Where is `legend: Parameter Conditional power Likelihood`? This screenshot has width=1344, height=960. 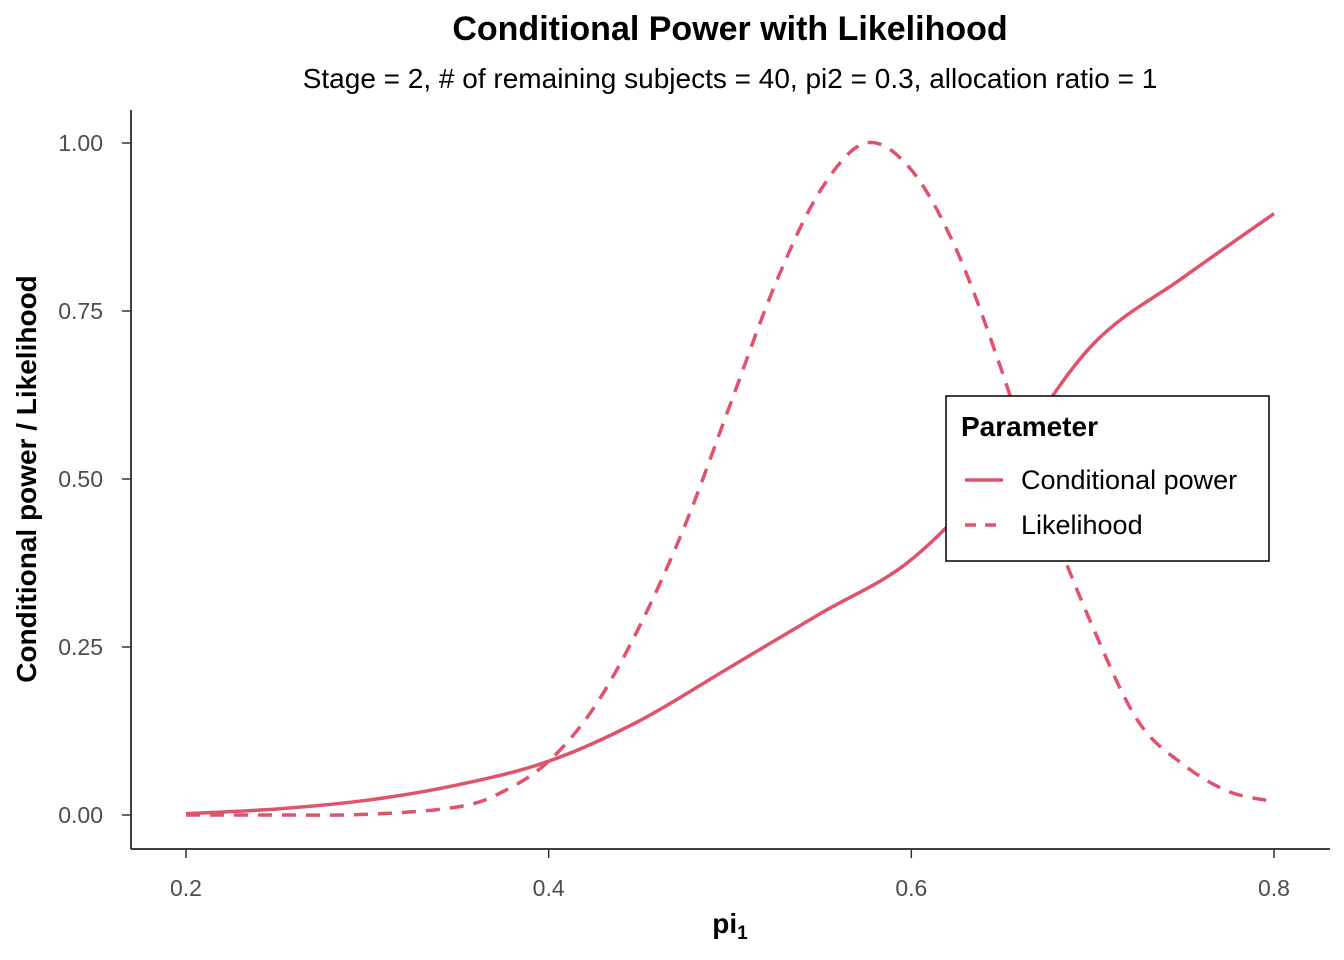 legend: Parameter Conditional power Likelihood is located at coordinates (1107, 478).